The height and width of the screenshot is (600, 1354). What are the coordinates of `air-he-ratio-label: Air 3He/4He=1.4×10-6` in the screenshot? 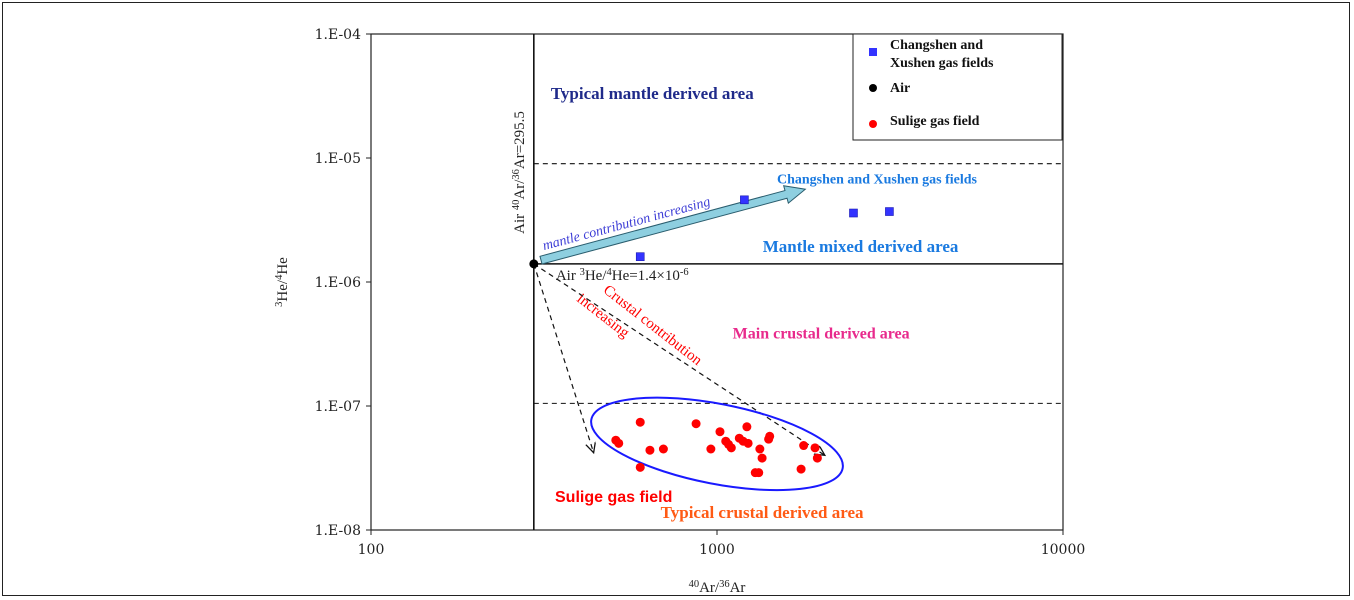 It's located at (622, 275).